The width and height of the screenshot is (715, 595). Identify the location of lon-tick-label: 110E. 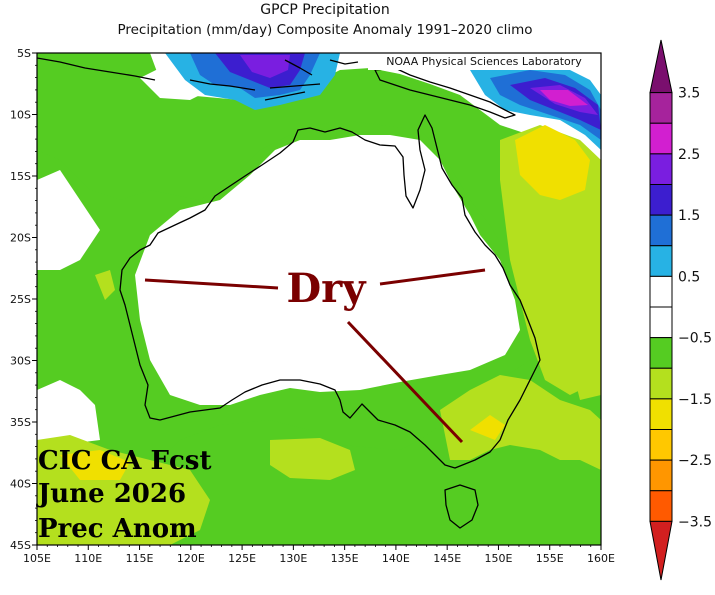
(88, 558).